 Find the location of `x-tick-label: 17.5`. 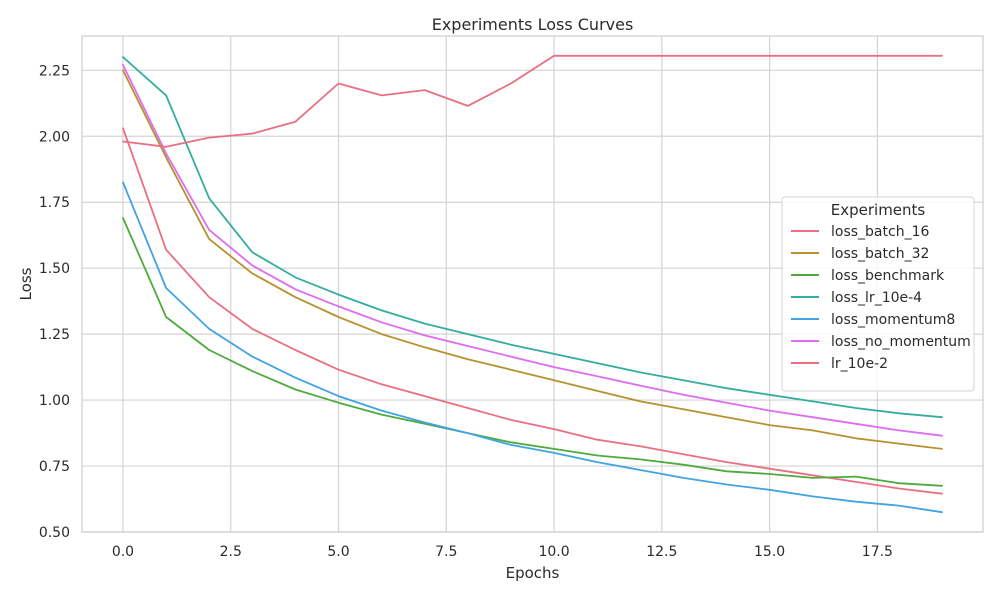

x-tick-label: 17.5 is located at coordinates (877, 552).